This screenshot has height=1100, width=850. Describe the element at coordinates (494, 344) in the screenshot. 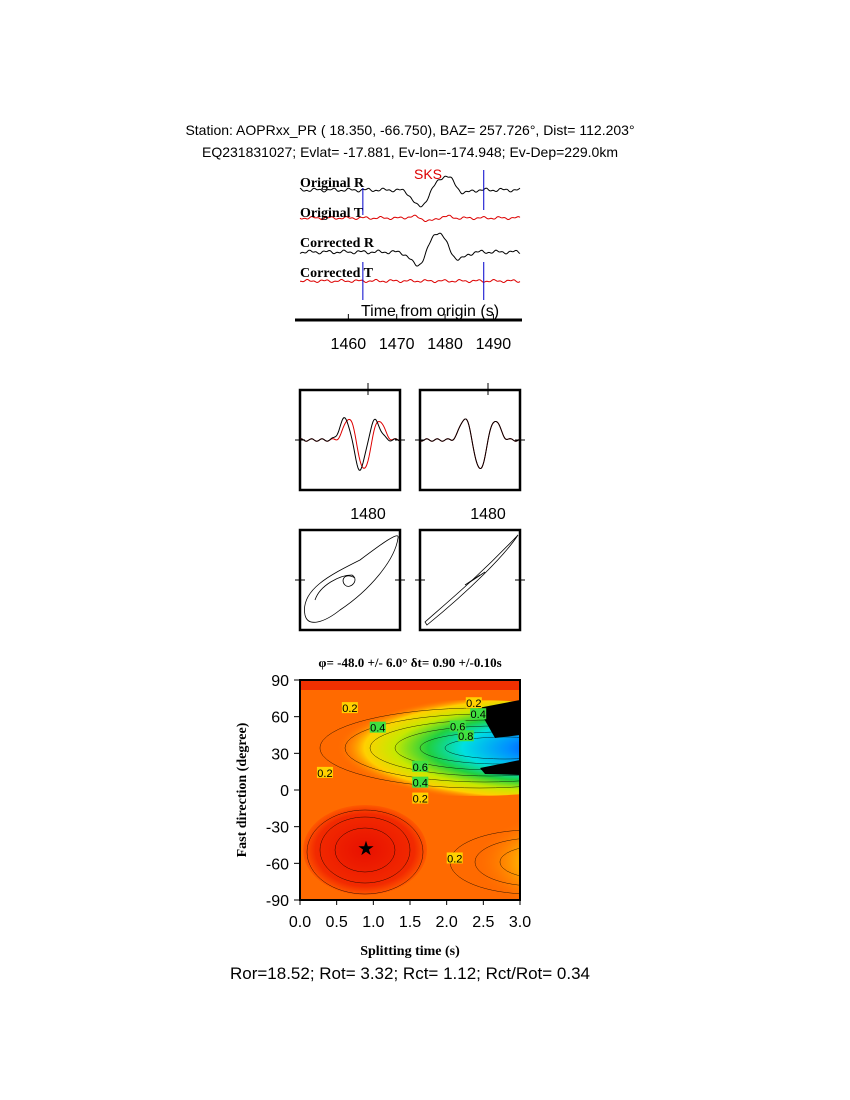

I see `x-tick-label: 1490` at that location.